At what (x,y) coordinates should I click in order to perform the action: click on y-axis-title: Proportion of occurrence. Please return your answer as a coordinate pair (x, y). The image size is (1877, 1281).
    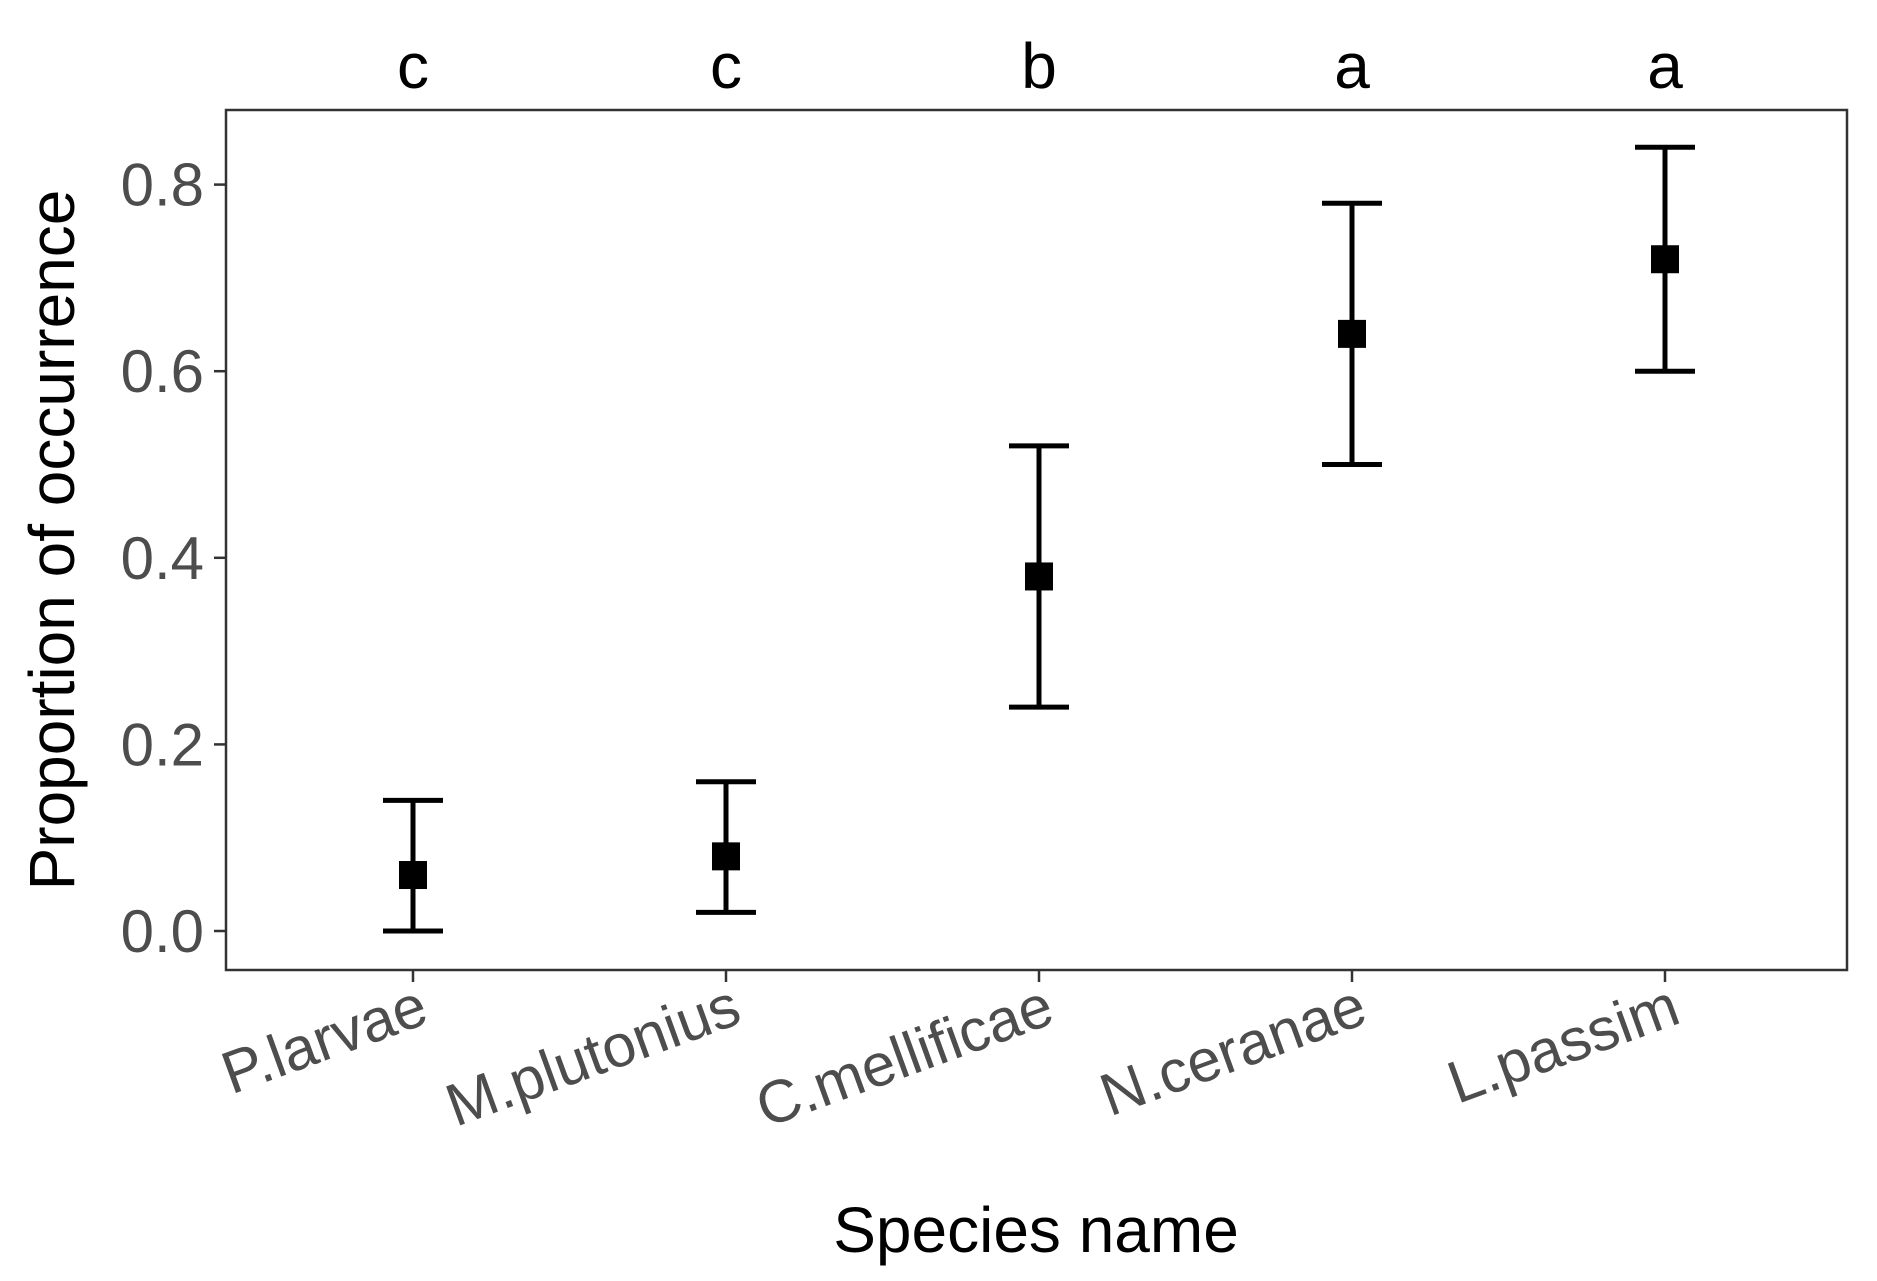
    Looking at the image, I should click on (52, 540).